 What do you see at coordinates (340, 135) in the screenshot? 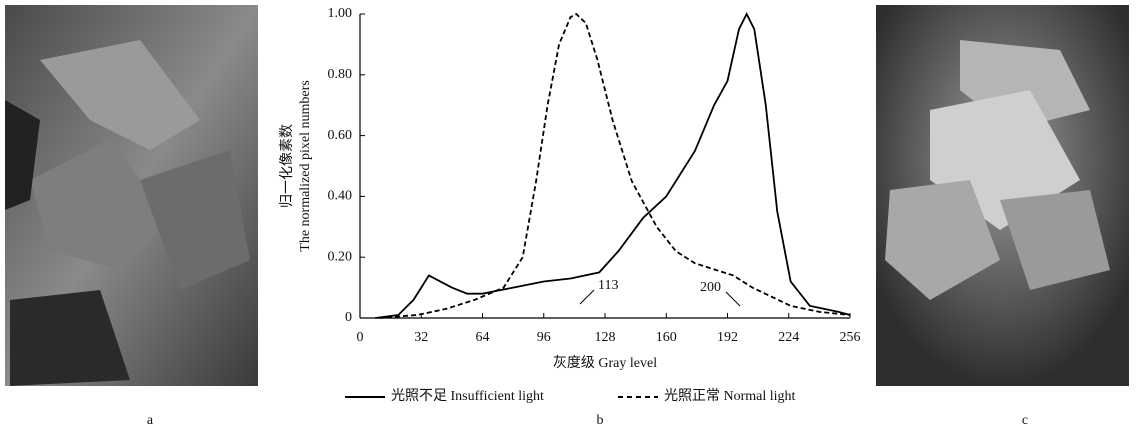
I see `y-tick-label: 0.60` at bounding box center [340, 135].